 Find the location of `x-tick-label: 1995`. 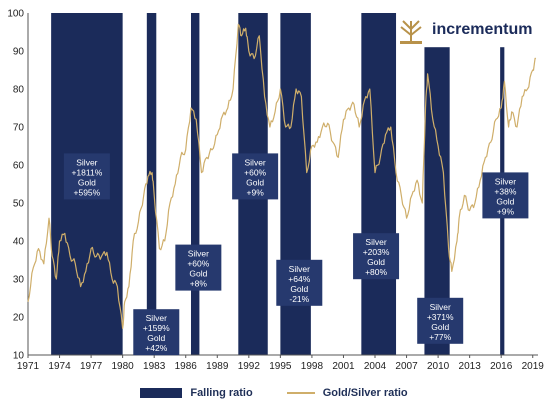

x-tick-label: 1995 is located at coordinates (280, 366).